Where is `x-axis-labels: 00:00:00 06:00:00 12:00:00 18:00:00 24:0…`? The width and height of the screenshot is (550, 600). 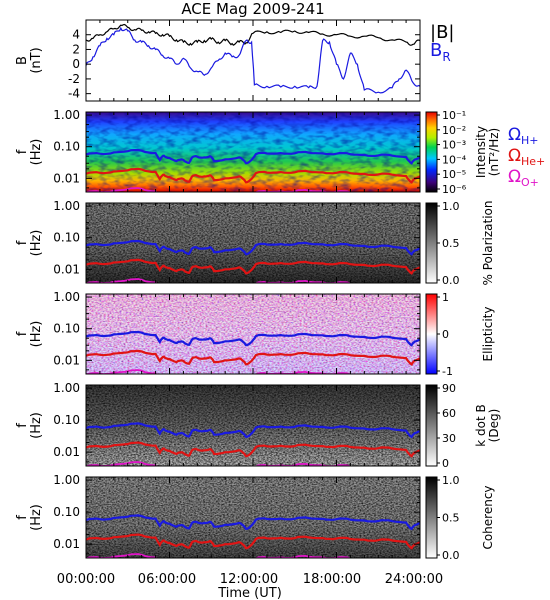
x-axis-labels: 00:00:00 06:00:00 12:00:00 18:00:00 24:0… is located at coordinates (250, 586).